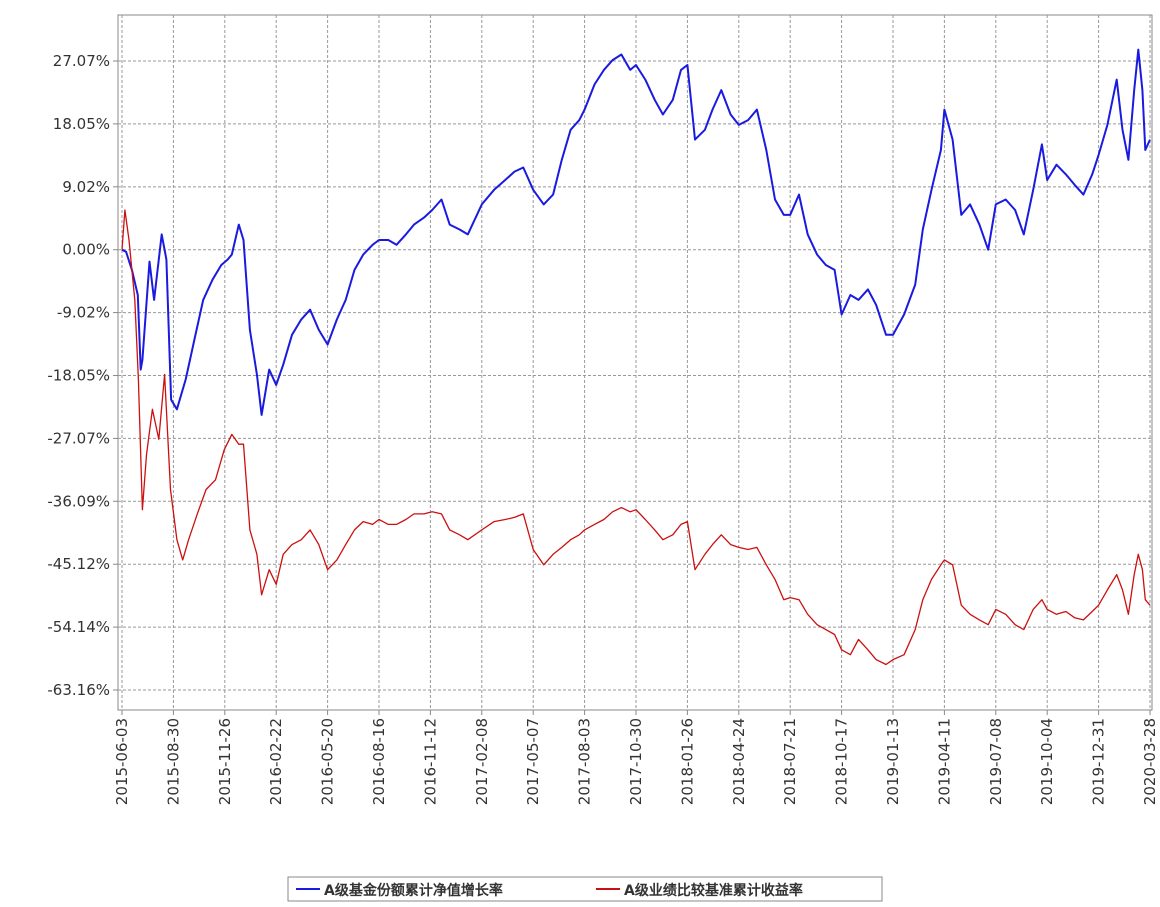 The height and width of the screenshot is (907, 1160). I want to click on x-tick-label: 2020-03-28, so click(1150, 761).